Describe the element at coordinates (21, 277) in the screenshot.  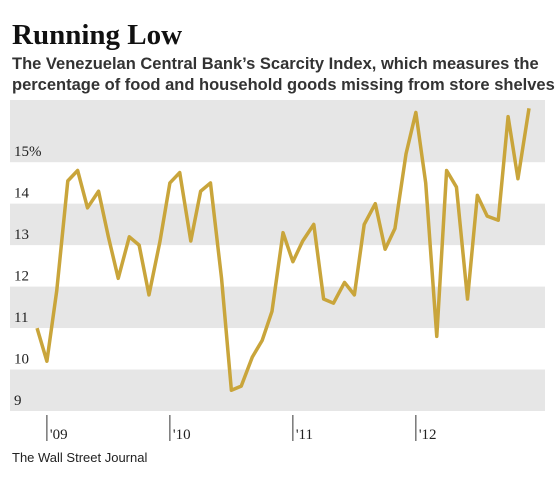
I see `y-tick-label: 12` at that location.